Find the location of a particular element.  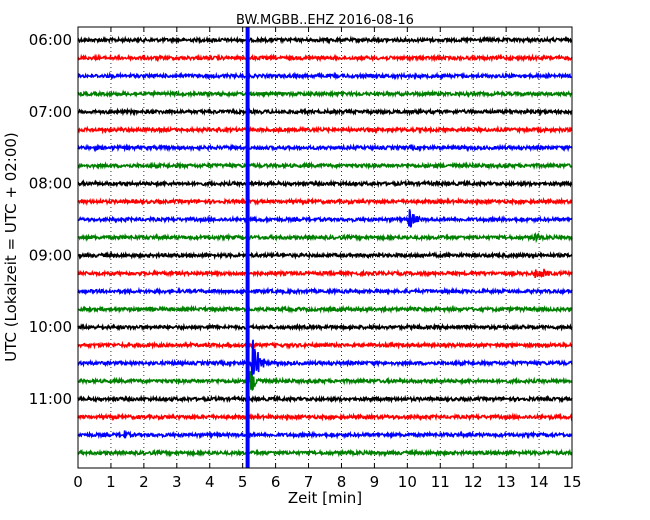

x-tick-label: 5 is located at coordinates (243, 482).